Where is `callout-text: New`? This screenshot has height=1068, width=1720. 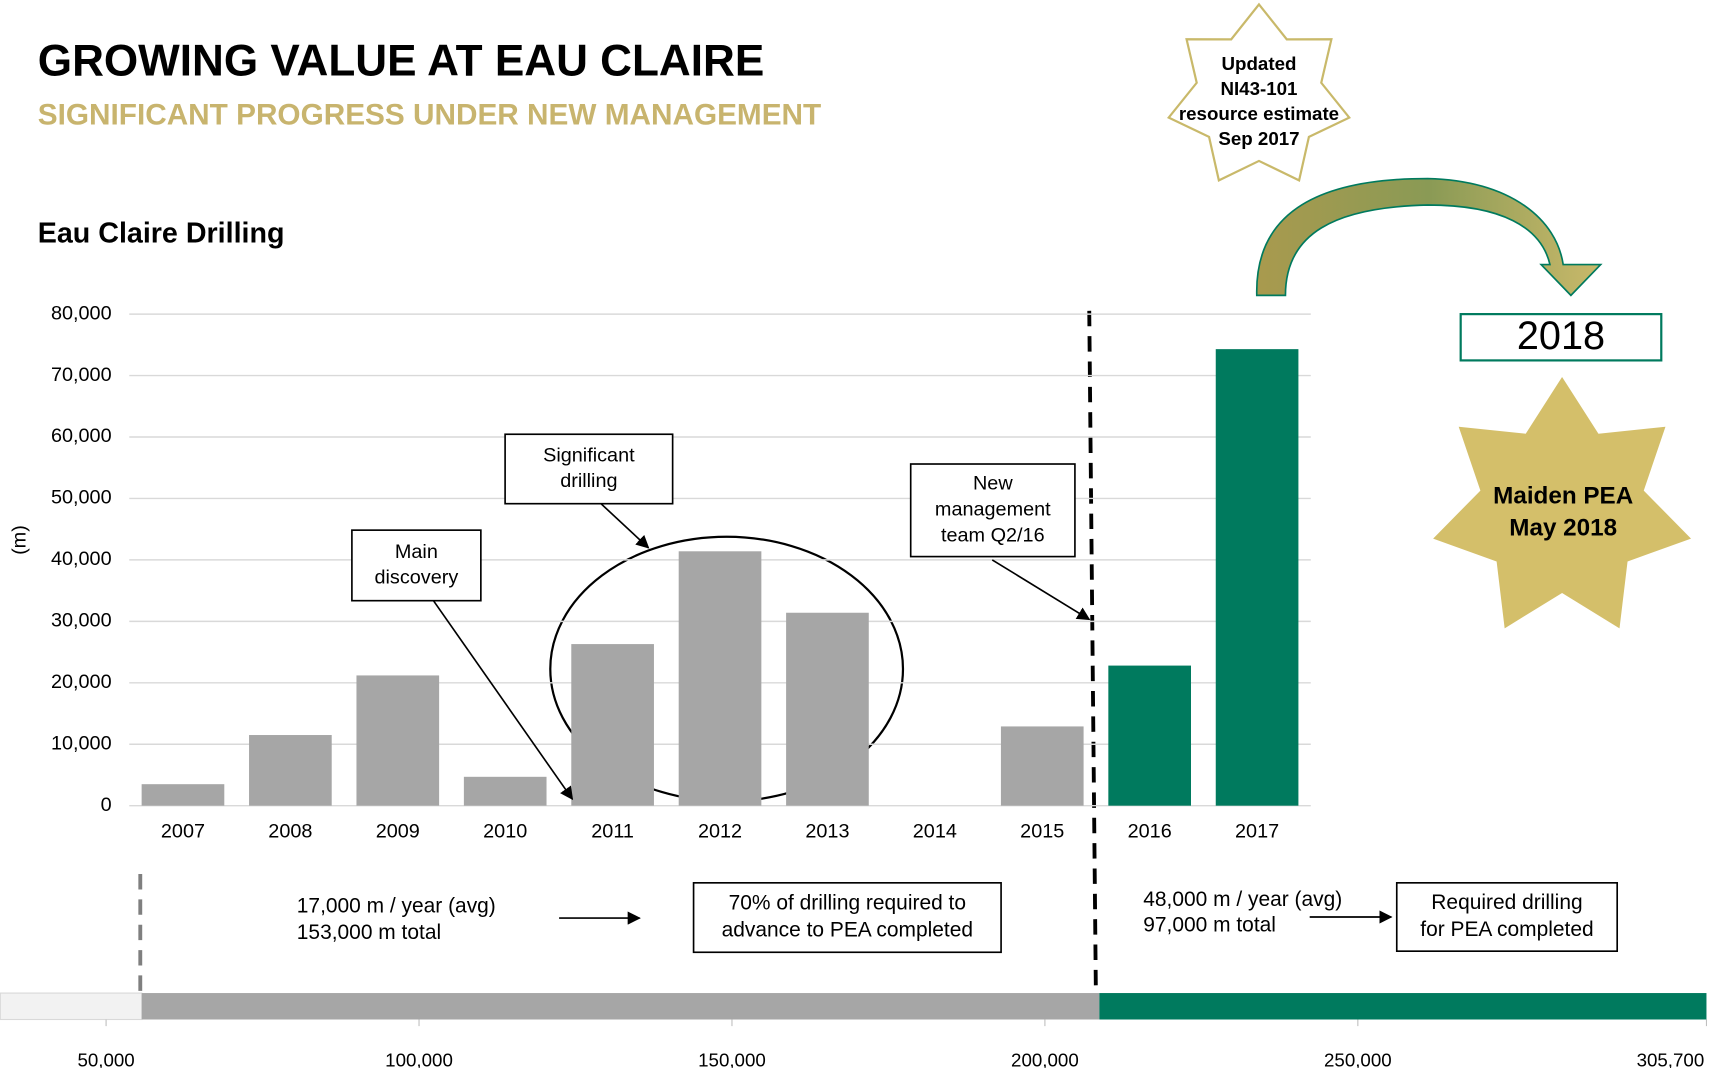
callout-text: New is located at coordinates (993, 484).